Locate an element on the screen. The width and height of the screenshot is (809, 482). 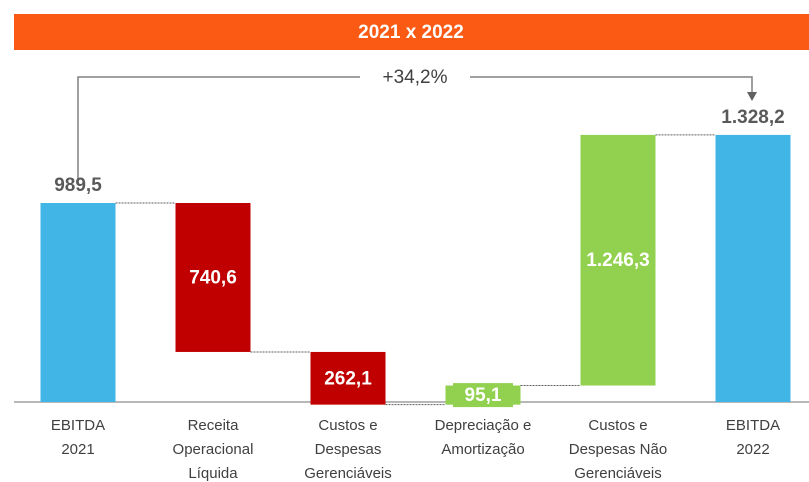
label-bg is located at coordinates (483, 395).